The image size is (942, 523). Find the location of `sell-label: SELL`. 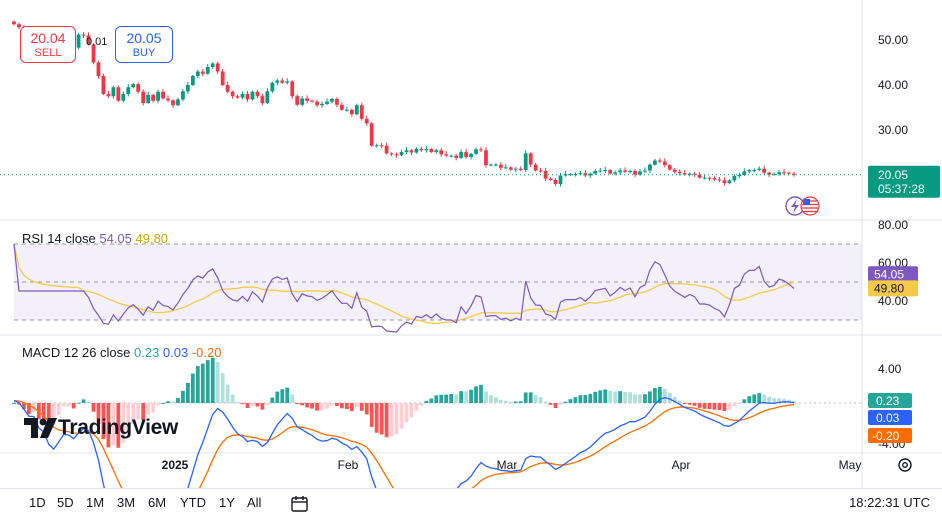

sell-label: SELL is located at coordinates (48, 53).